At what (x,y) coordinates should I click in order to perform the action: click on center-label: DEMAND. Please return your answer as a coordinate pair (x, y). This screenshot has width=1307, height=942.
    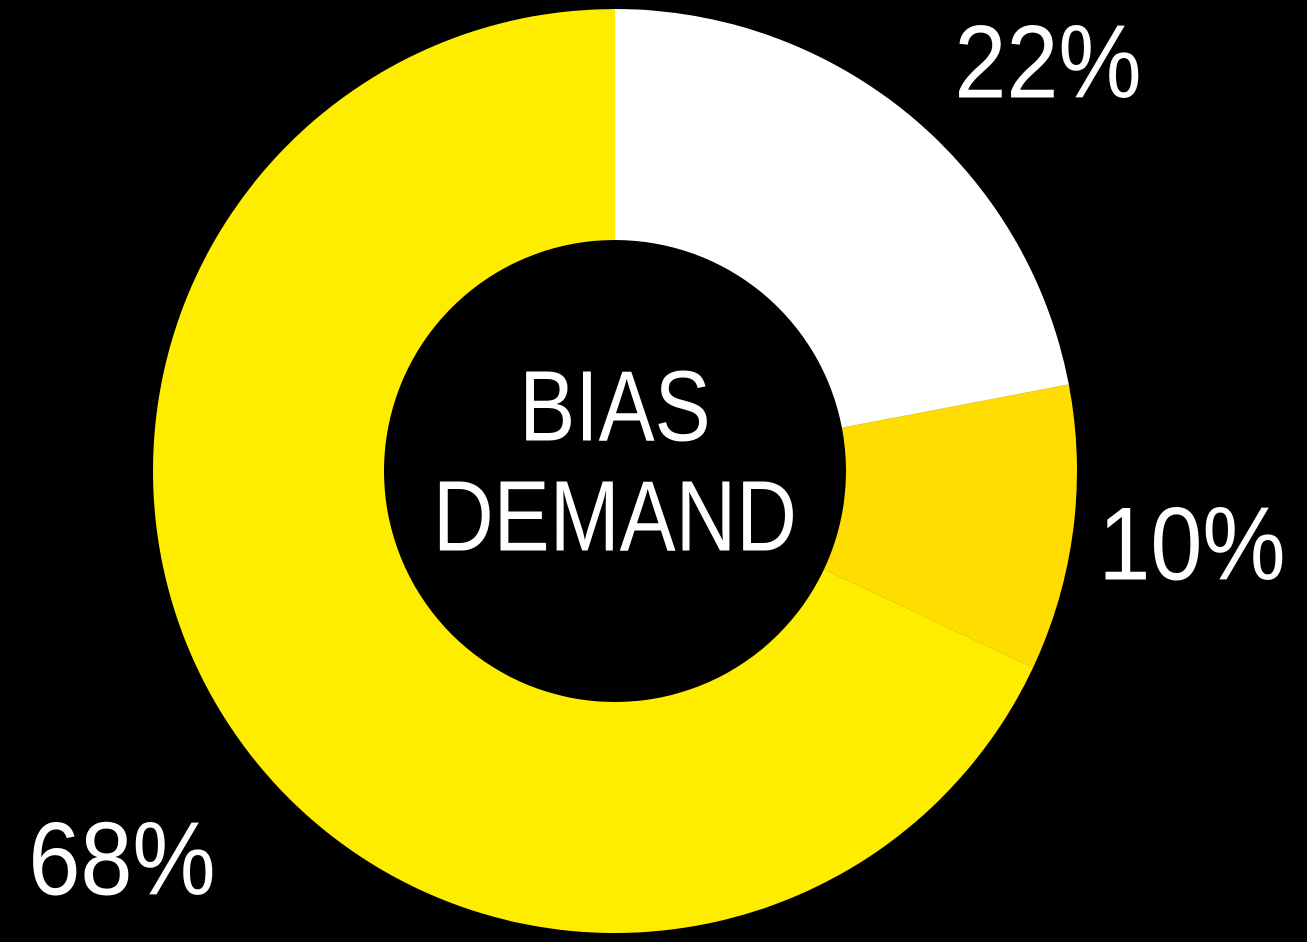
    Looking at the image, I should click on (615, 515).